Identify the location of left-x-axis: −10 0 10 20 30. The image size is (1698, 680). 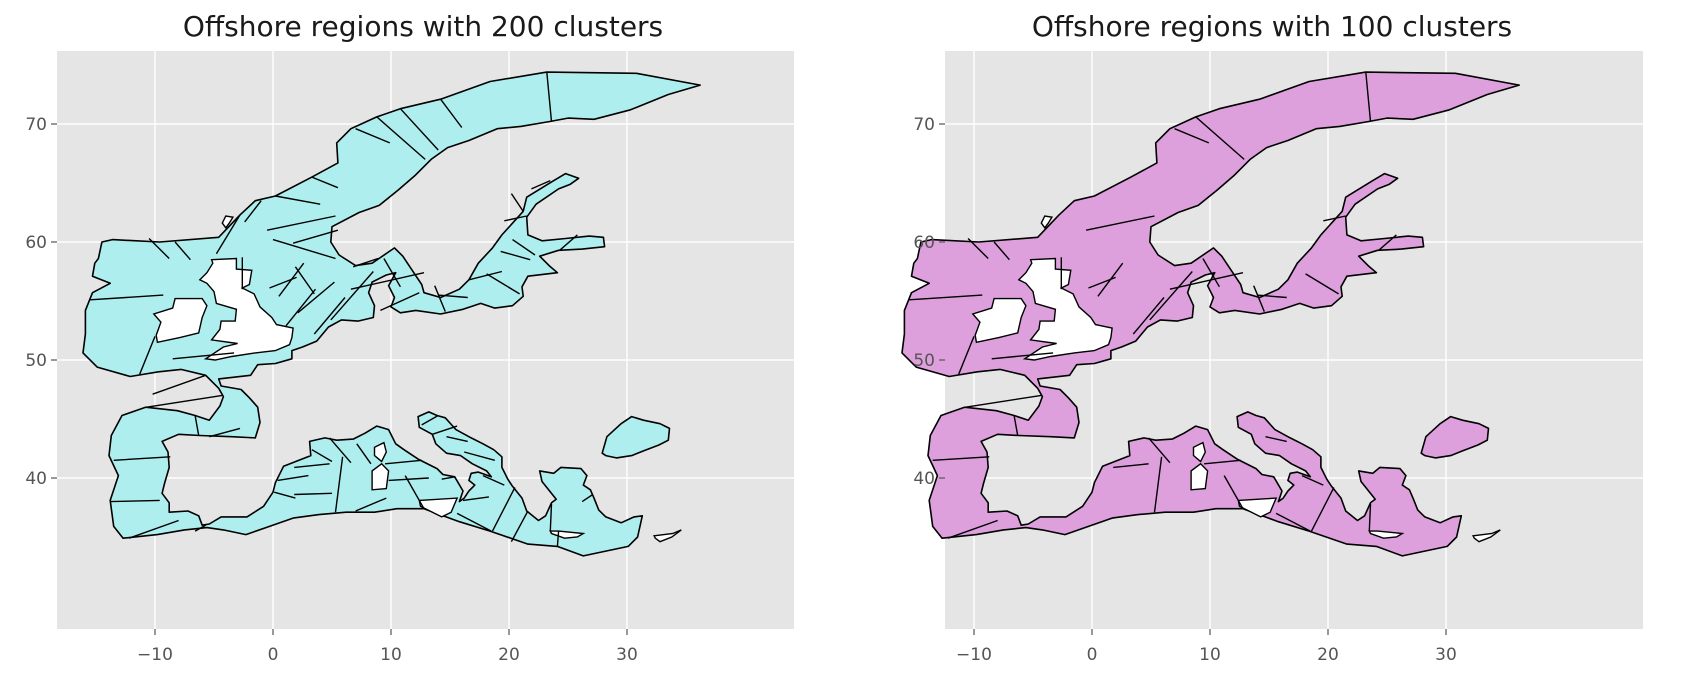
(387, 647).